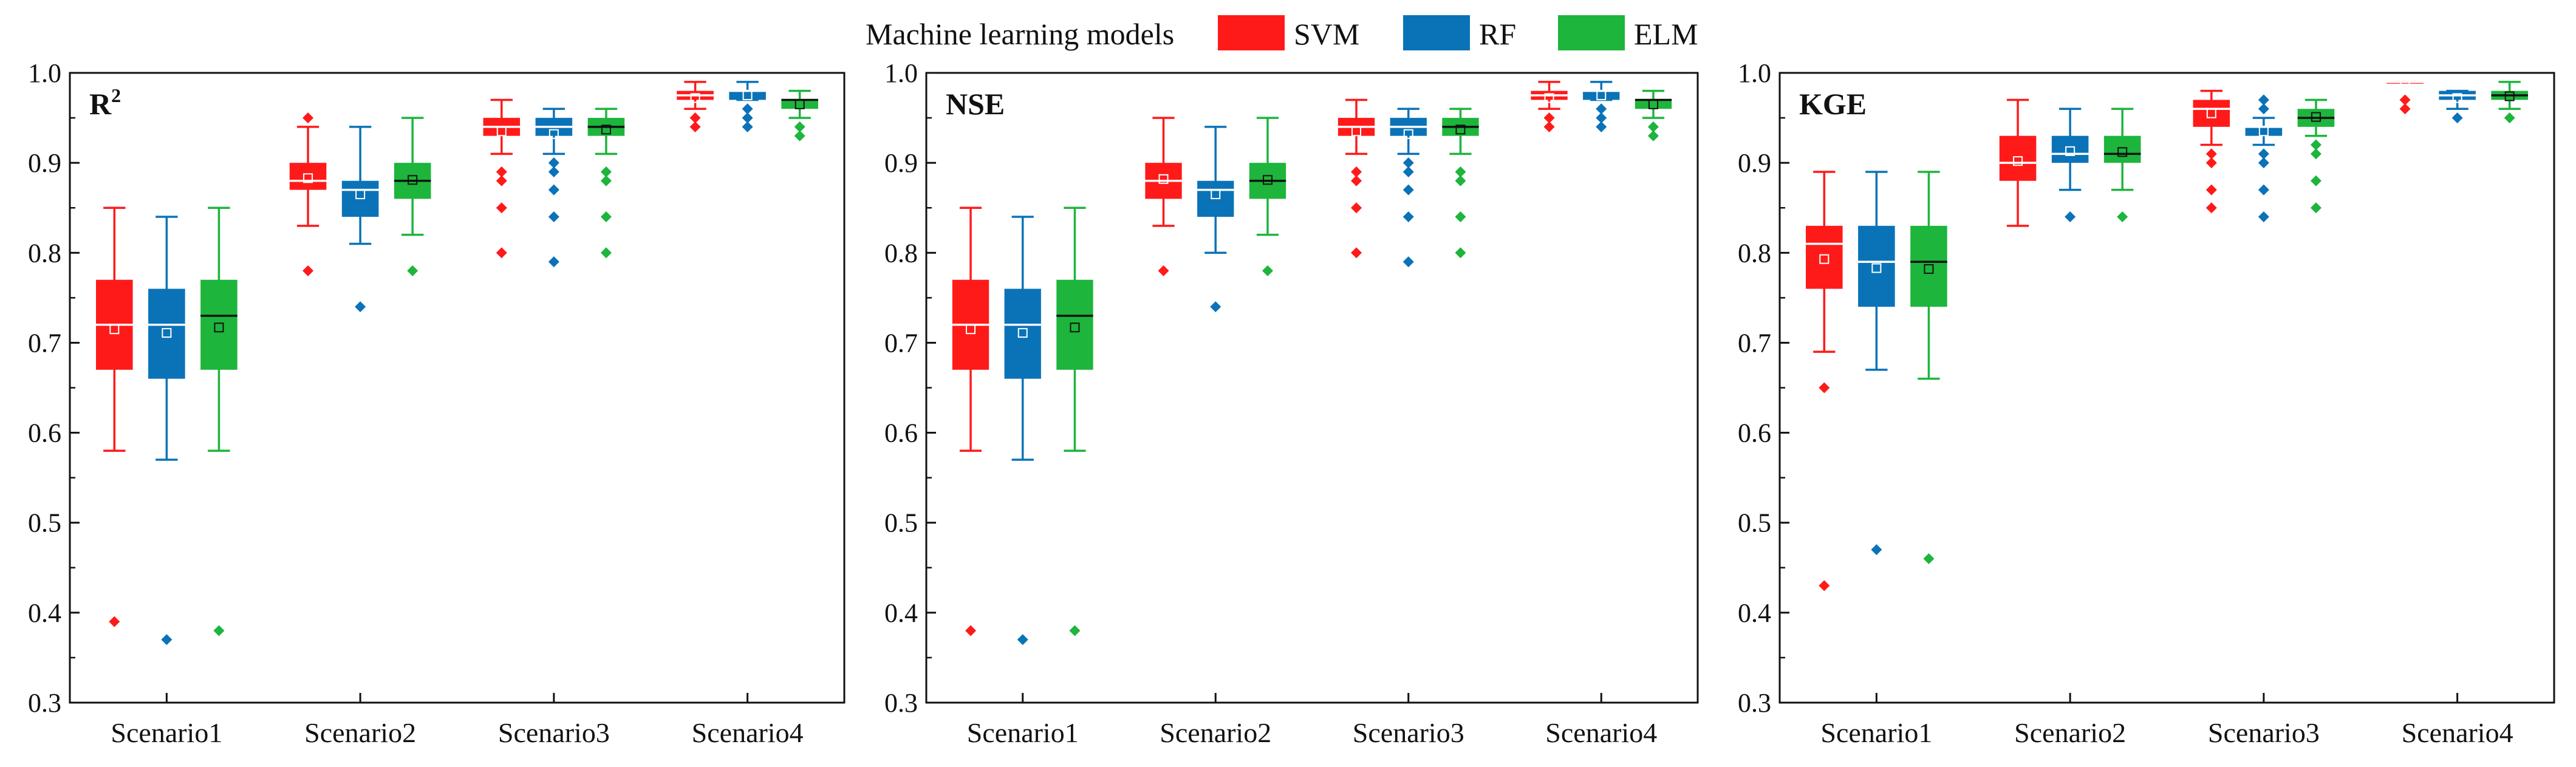 This screenshot has width=2576, height=767. I want to click on y-tick-label: 1.0, so click(901, 73).